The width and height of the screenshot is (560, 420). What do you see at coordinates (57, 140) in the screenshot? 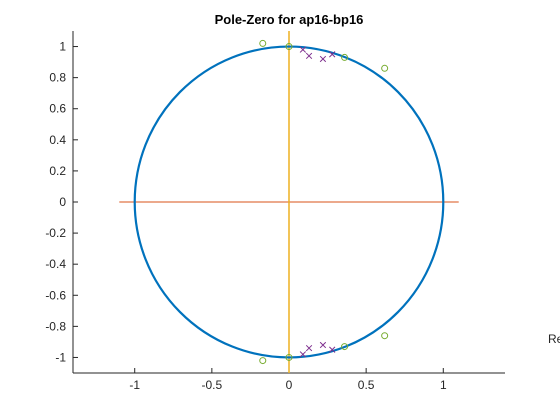
I see `y-tick-label: 0.4` at bounding box center [57, 140].